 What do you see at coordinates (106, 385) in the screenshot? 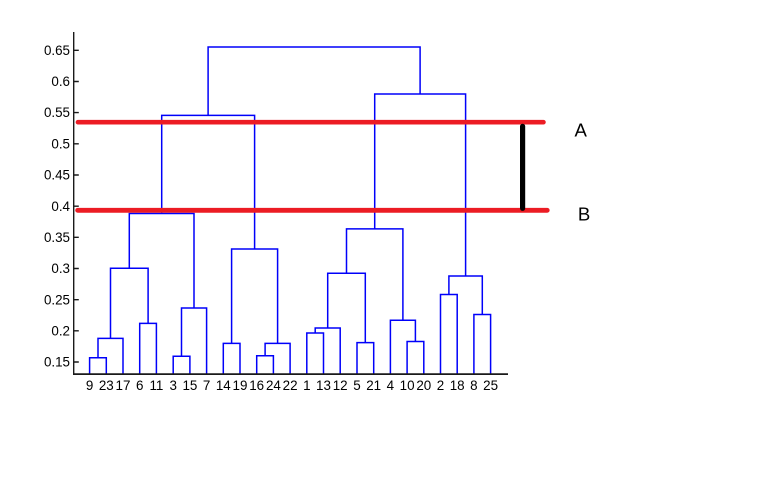
I see `svg-text: 23` at bounding box center [106, 385].